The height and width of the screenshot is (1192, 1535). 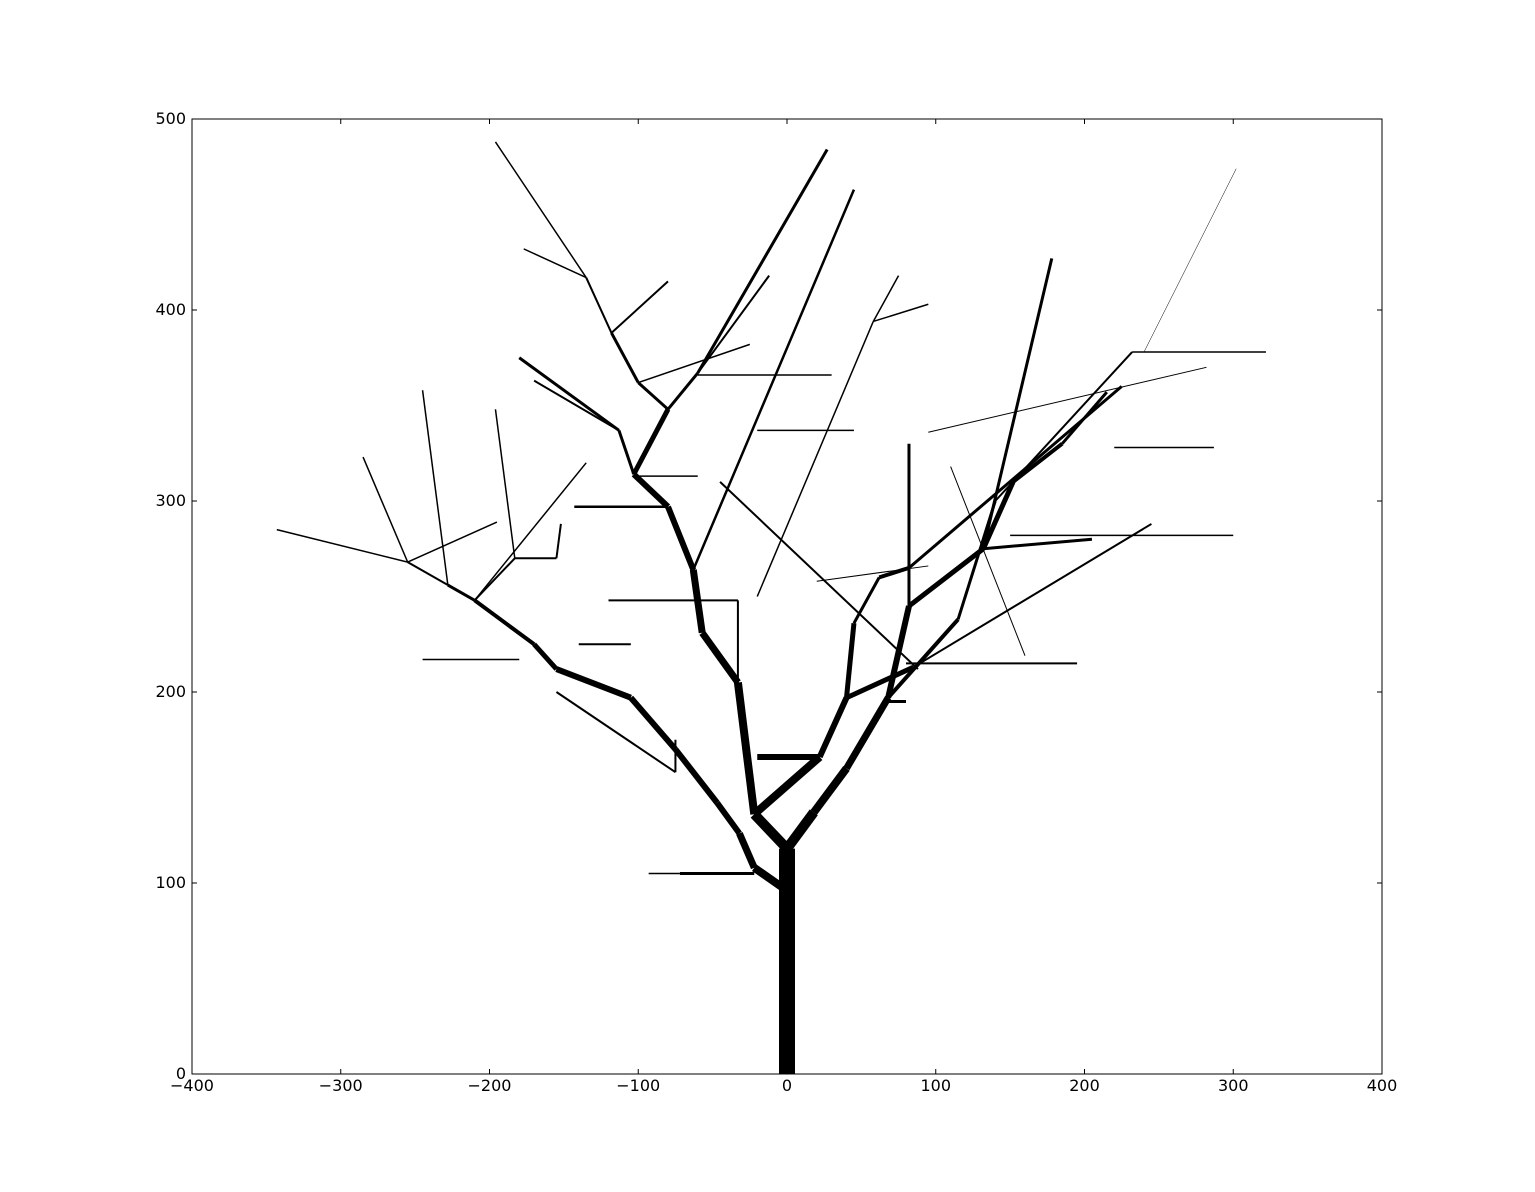 I want to click on y-tick-label: 400, so click(x=170, y=309).